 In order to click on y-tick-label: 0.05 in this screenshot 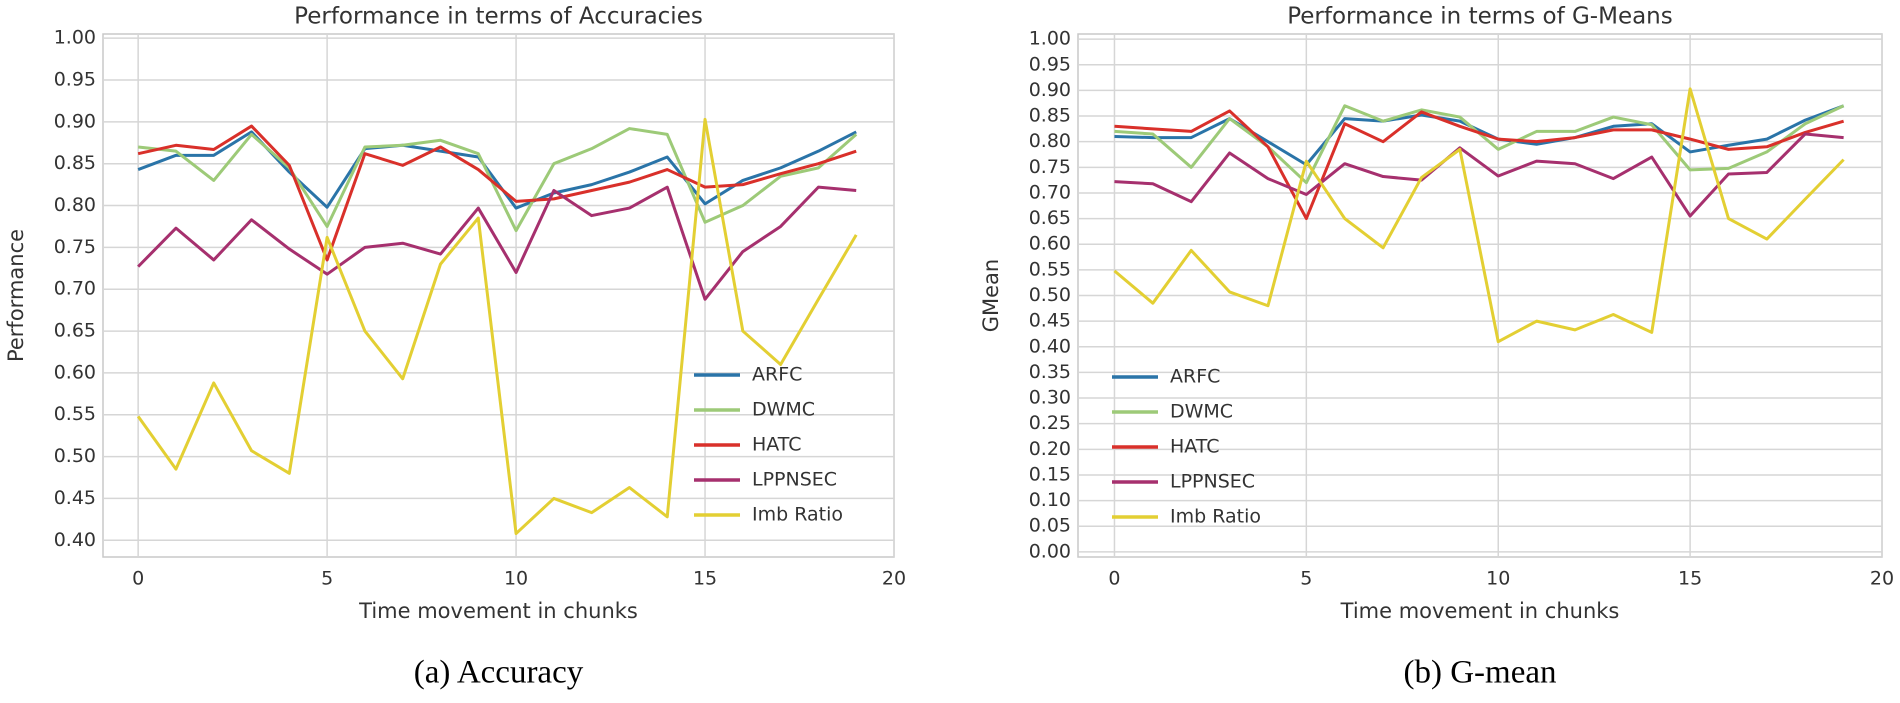, I will do `click(1050, 526)`.